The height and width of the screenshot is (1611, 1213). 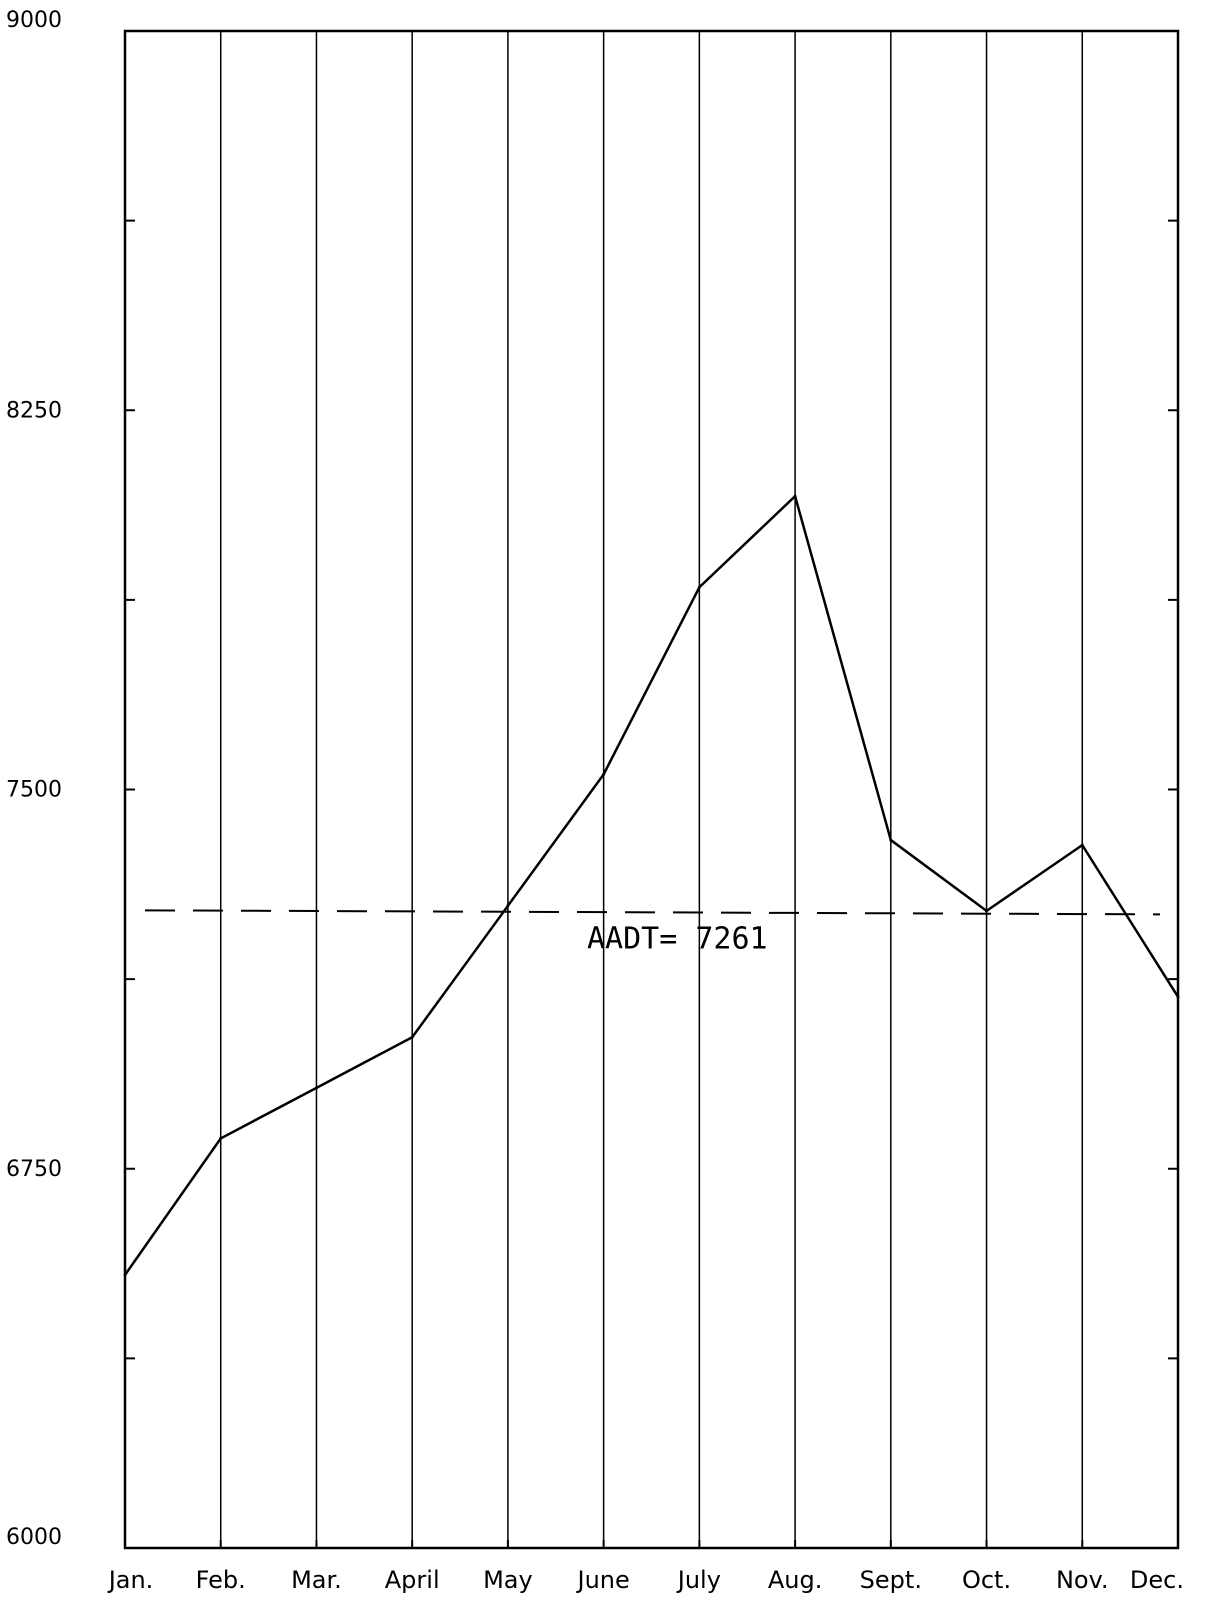 I want to click on data-point-april, so click(x=412, y=1037).